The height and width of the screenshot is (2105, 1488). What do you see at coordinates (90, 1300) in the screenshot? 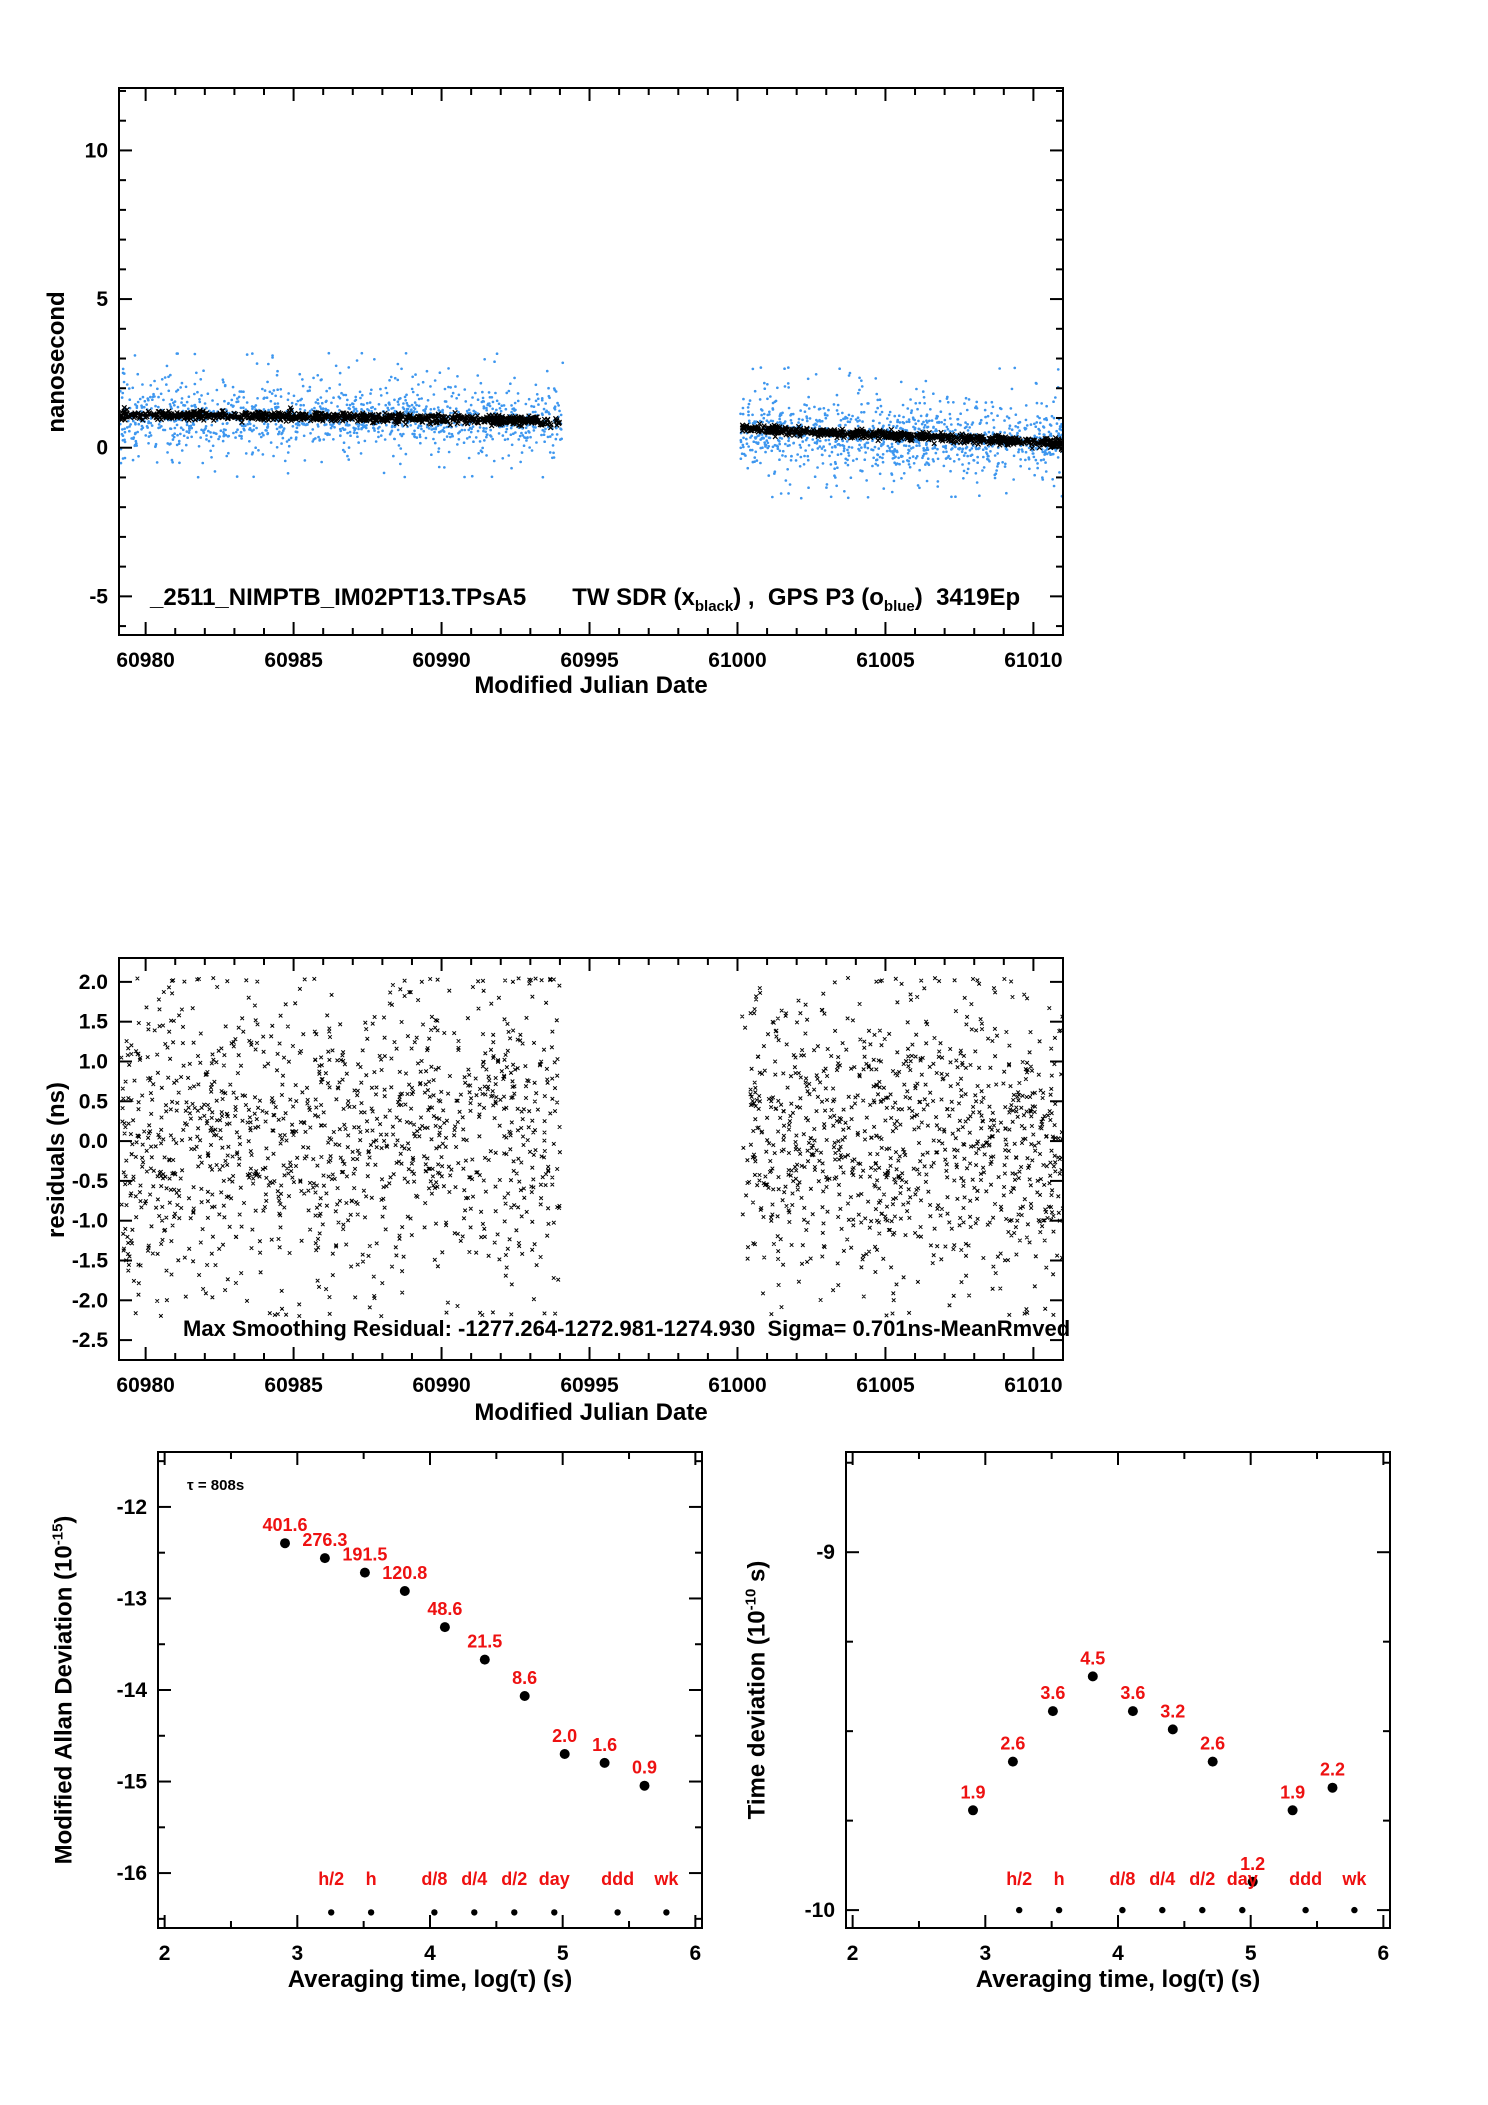
I see `y-tick-label: -2.0` at bounding box center [90, 1300].